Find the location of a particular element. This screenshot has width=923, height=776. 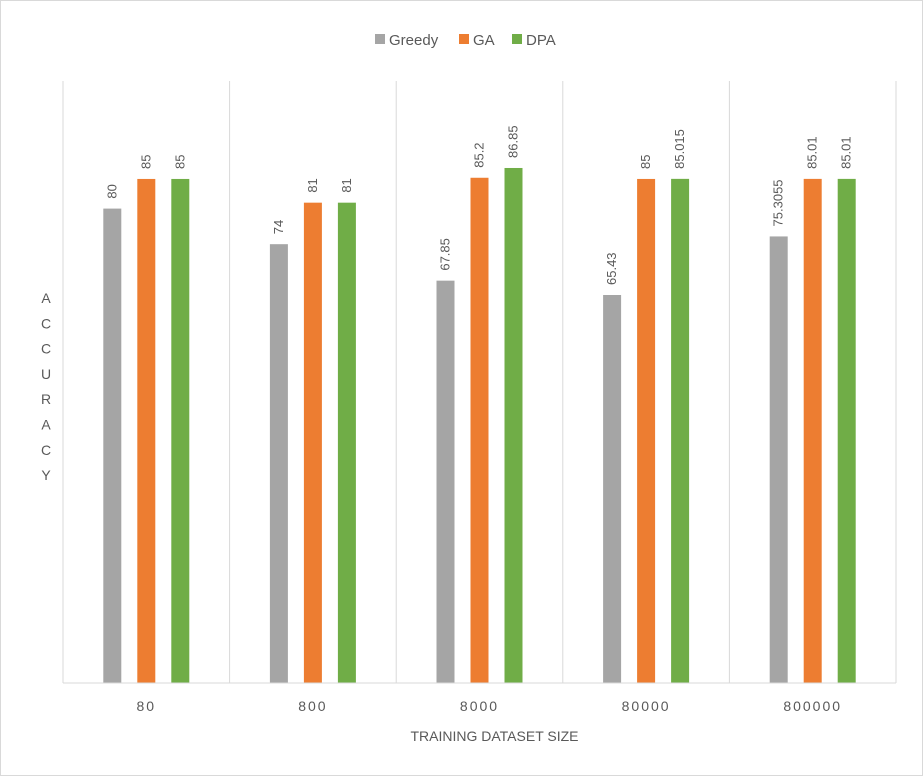

y-axis-title-letter: Y is located at coordinates (46, 475).